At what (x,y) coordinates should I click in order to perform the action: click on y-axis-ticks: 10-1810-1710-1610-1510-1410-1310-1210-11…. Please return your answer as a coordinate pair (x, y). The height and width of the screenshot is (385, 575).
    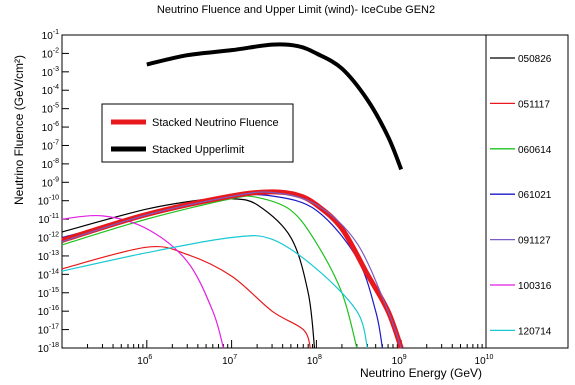
    Looking at the image, I should click on (53, 192).